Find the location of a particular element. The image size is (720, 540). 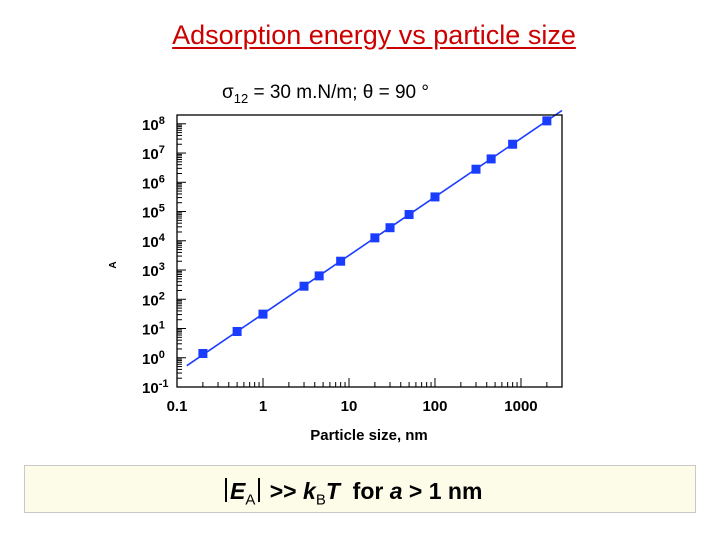

x-tick-label: 0.1 is located at coordinates (177, 406).